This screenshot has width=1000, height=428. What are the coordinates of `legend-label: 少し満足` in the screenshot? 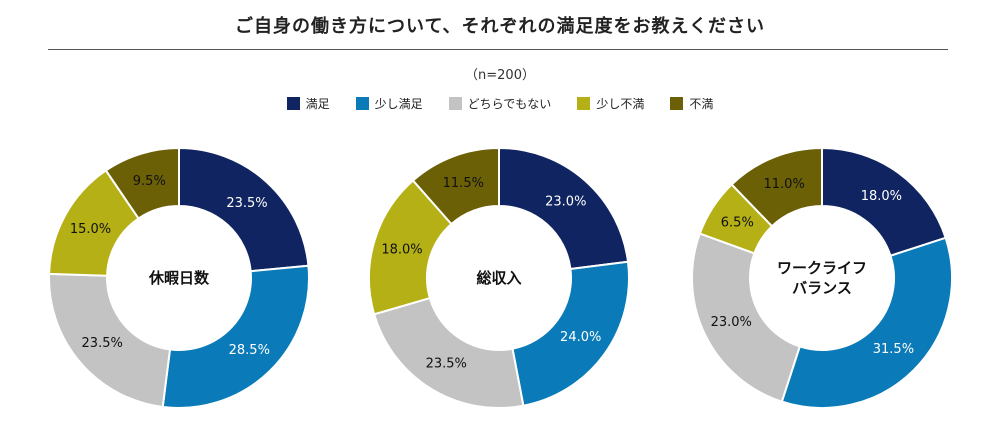 It's located at (398, 104).